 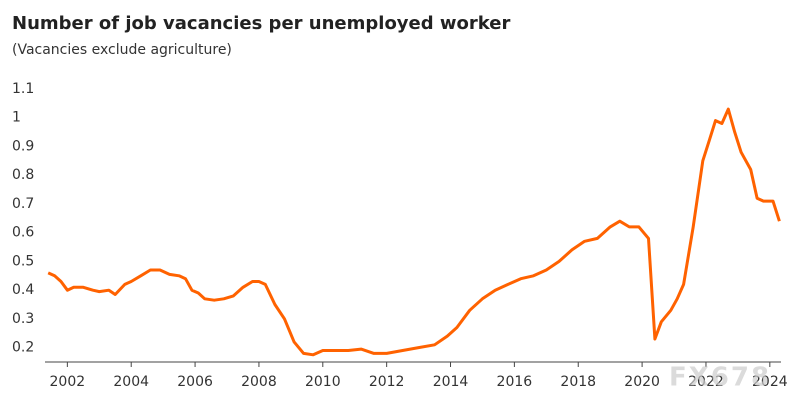 What do you see at coordinates (23, 261) in the screenshot?
I see `y-tick-label: 0.5` at bounding box center [23, 261].